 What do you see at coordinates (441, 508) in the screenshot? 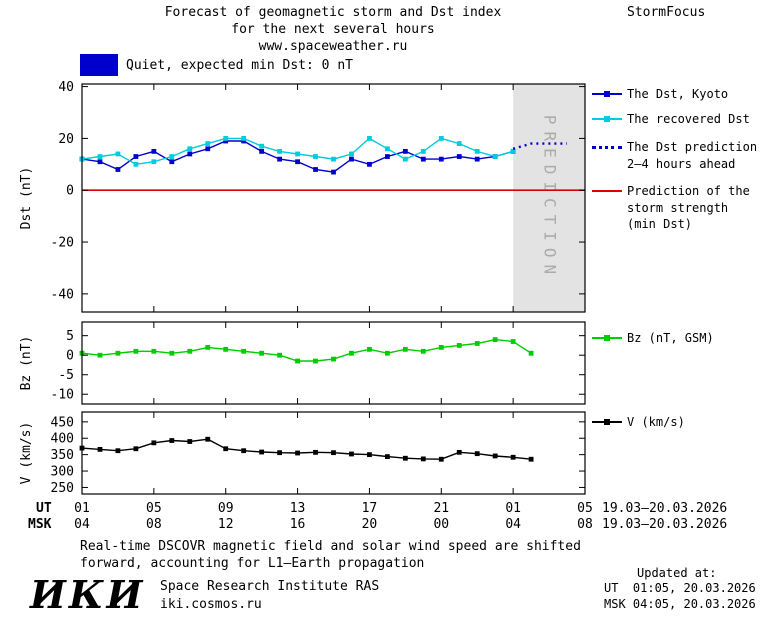
I see `svg-text: 21` at bounding box center [441, 508].